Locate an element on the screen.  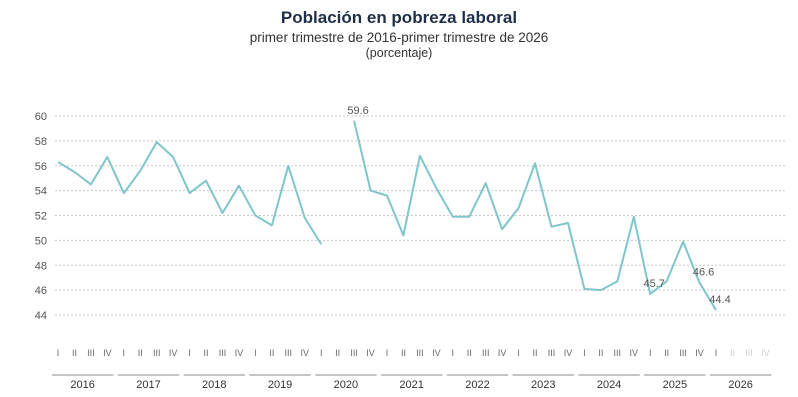
y-tick-label: 46 is located at coordinates (41, 291).